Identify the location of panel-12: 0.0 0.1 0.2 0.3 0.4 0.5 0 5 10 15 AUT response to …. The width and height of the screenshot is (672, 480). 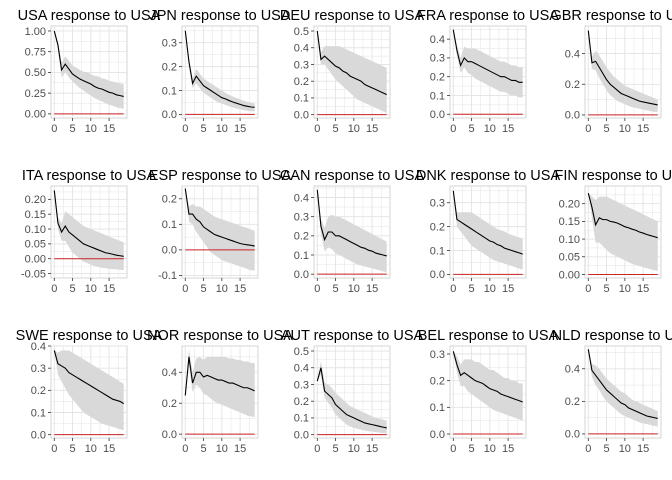
(352, 391).